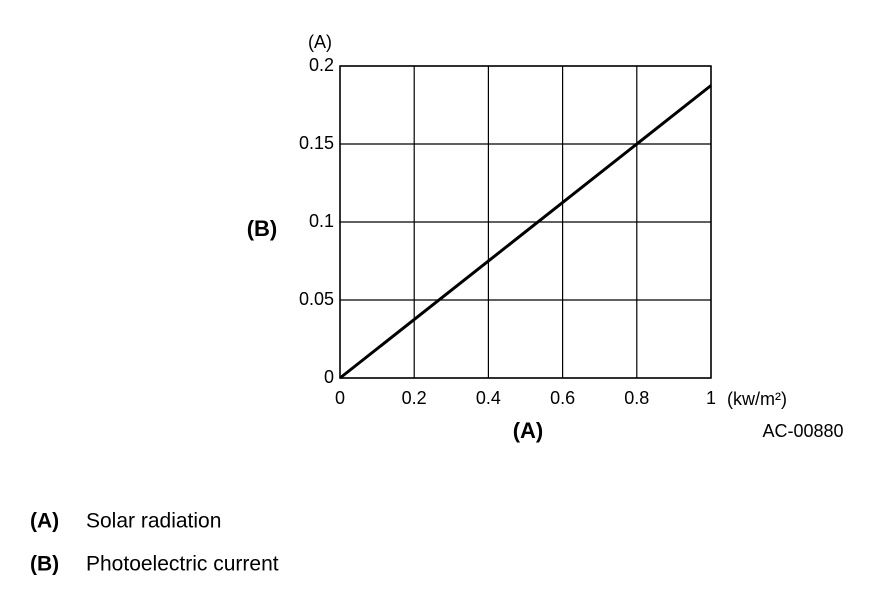  Describe the element at coordinates (44, 521) in the screenshot. I see `legend-key: (A)` at that location.